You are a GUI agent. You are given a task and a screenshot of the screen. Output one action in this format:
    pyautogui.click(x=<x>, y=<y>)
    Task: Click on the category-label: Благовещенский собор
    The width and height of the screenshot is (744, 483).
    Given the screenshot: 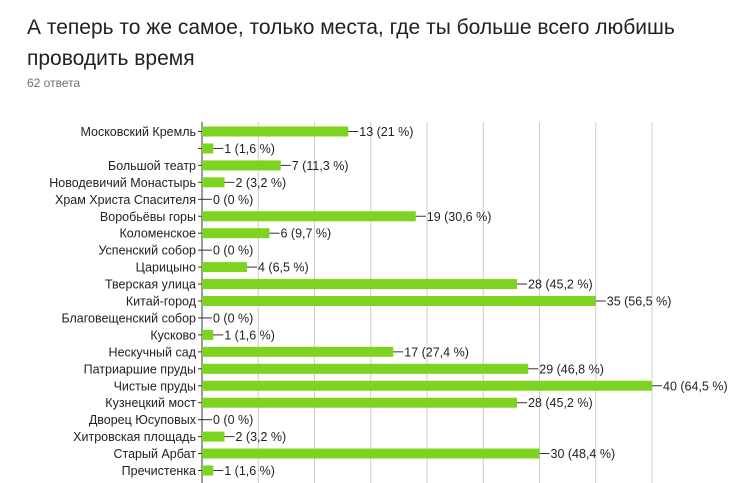 What is the action you would take?
    pyautogui.click(x=128, y=318)
    